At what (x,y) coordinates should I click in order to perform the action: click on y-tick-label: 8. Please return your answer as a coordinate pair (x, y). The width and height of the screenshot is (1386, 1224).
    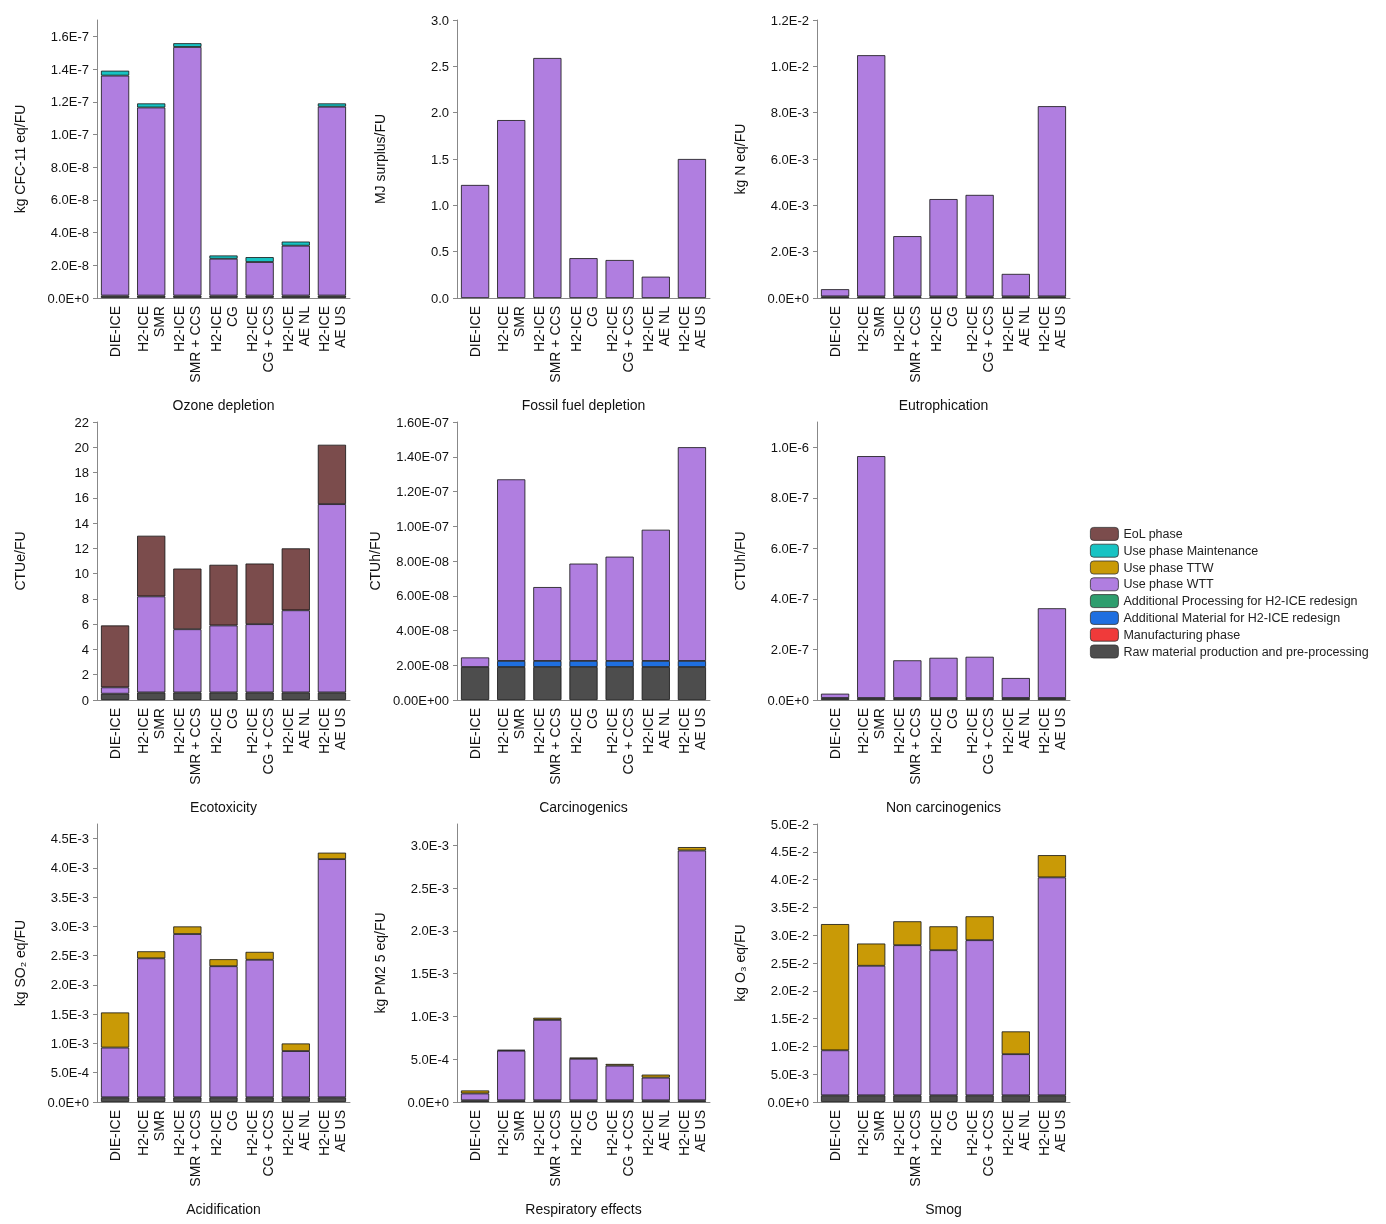
    Looking at the image, I should click on (85, 599).